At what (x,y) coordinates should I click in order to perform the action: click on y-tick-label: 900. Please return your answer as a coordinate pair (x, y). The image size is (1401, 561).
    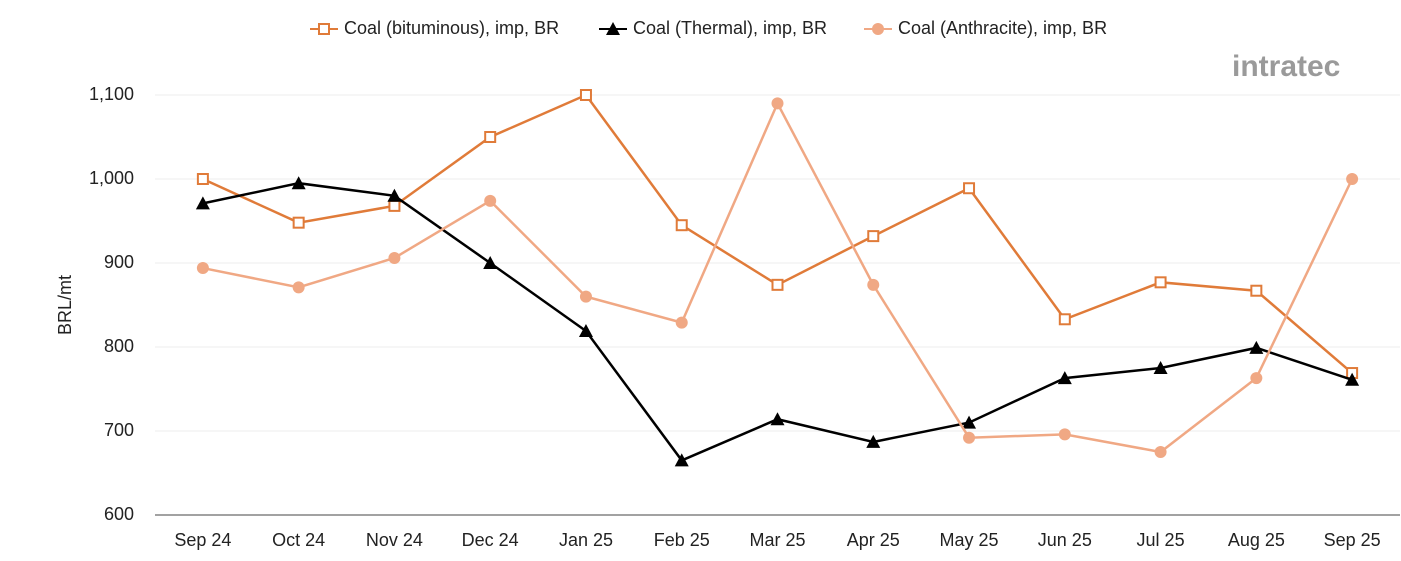
    Looking at the image, I should click on (119, 262).